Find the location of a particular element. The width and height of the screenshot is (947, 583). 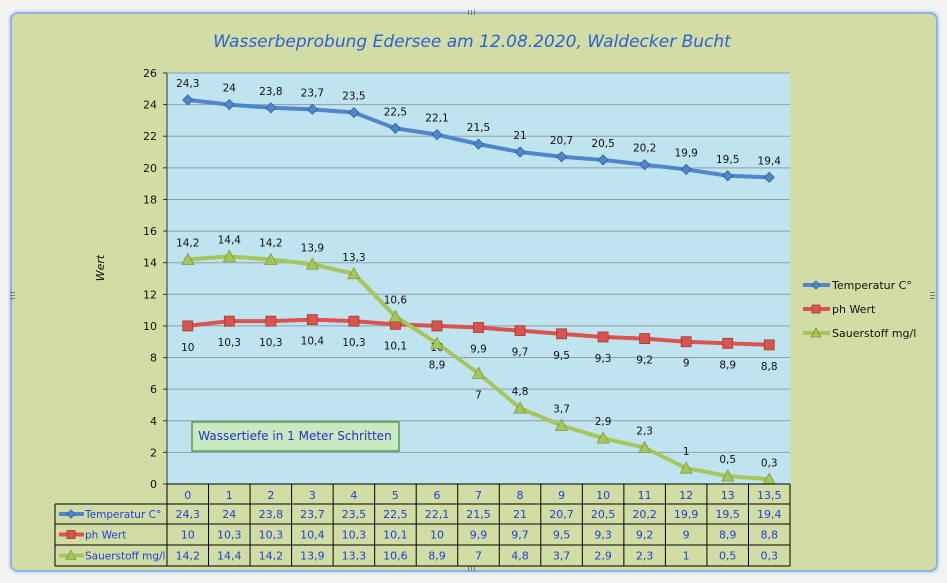

x-tick-label: 13 is located at coordinates (728, 495).